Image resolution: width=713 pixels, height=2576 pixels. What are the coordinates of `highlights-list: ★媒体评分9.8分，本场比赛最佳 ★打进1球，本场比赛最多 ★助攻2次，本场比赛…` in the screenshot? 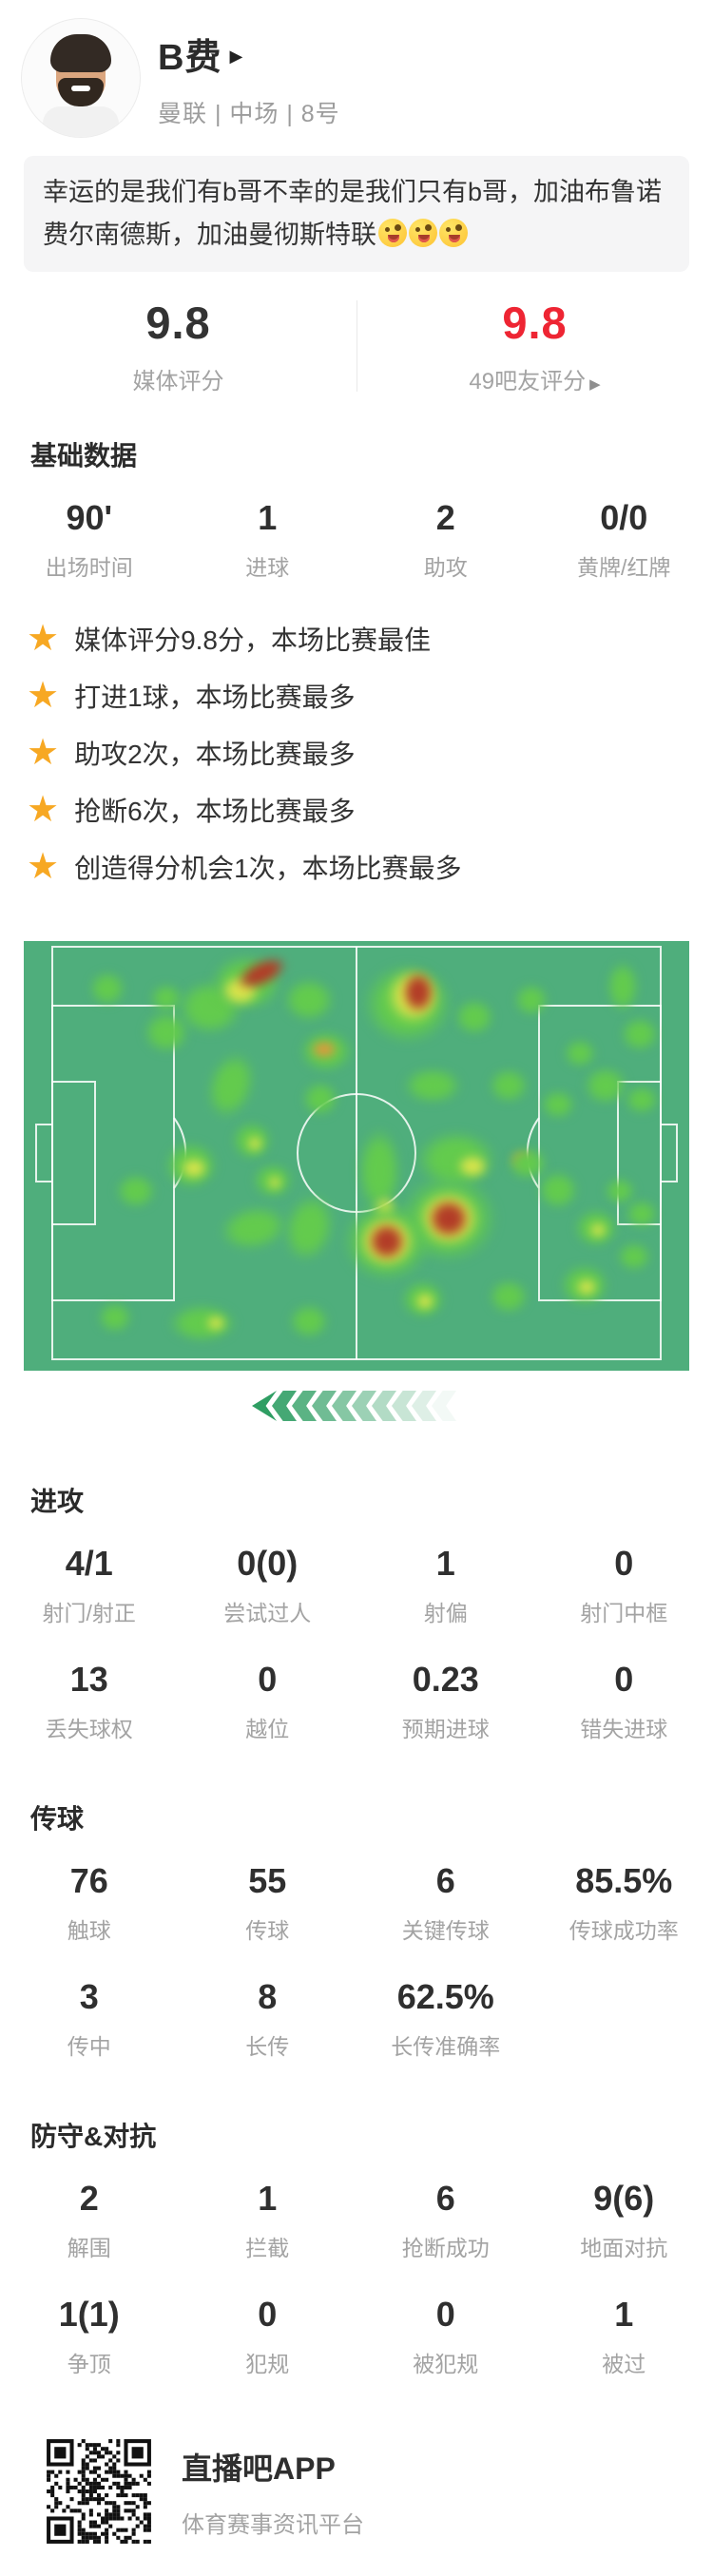 It's located at (370, 753).